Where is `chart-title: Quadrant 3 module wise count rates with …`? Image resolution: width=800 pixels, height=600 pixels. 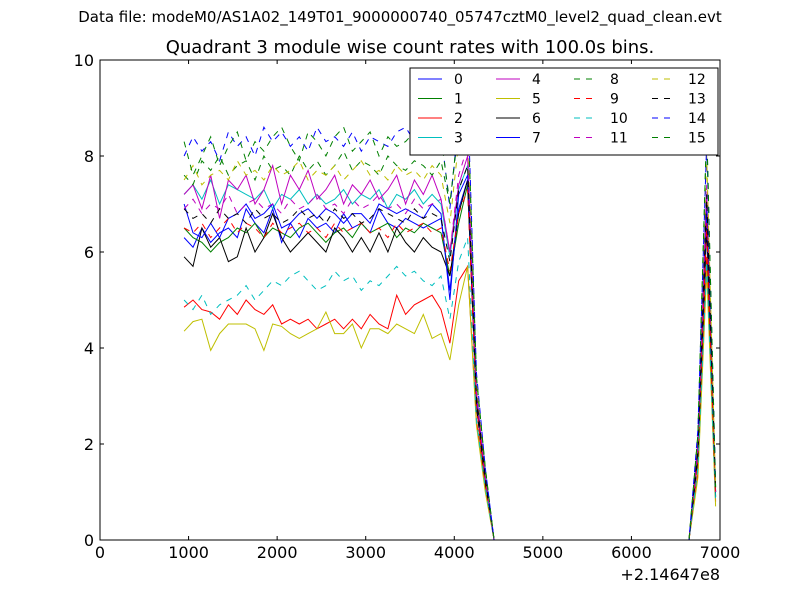 chart-title: Quadrant 3 module wise count rates with … is located at coordinates (410, 47).